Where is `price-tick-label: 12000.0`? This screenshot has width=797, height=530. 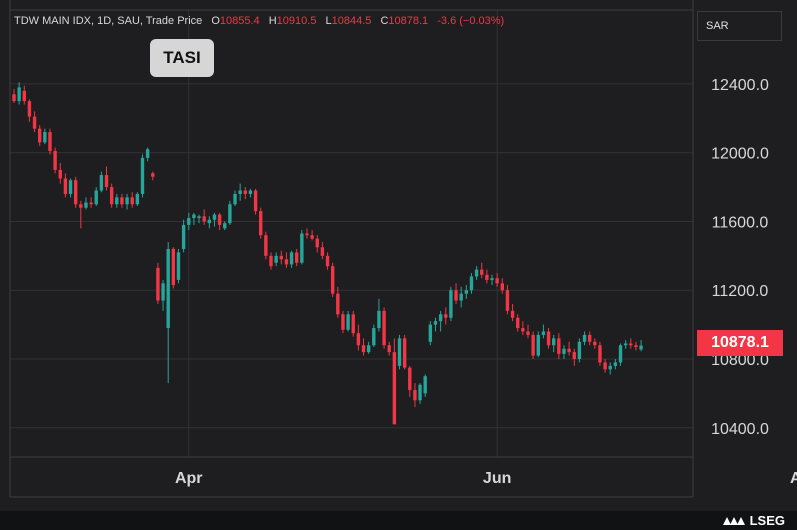 price-tick-label: 12000.0 is located at coordinates (740, 154).